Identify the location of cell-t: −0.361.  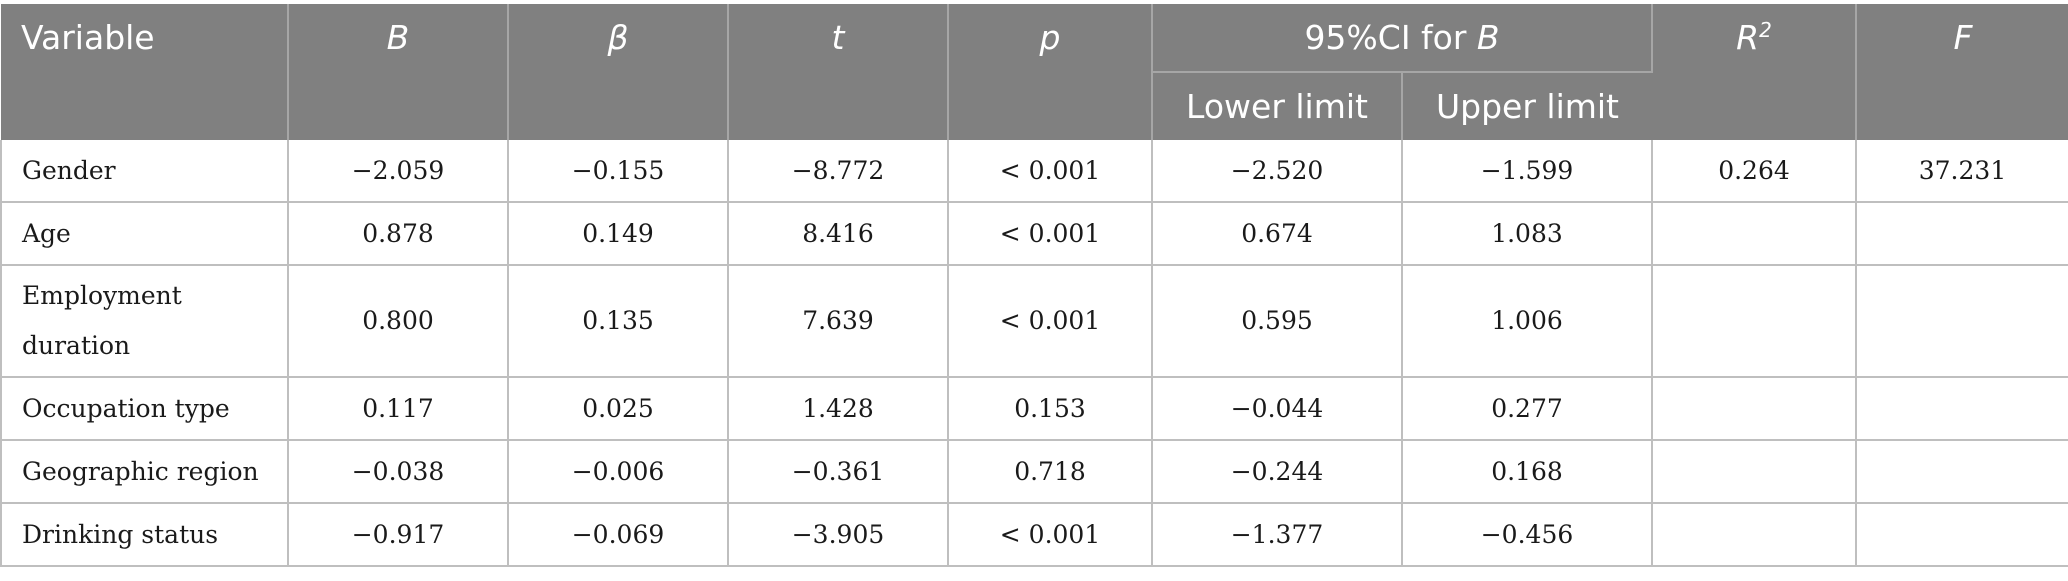
(838, 472).